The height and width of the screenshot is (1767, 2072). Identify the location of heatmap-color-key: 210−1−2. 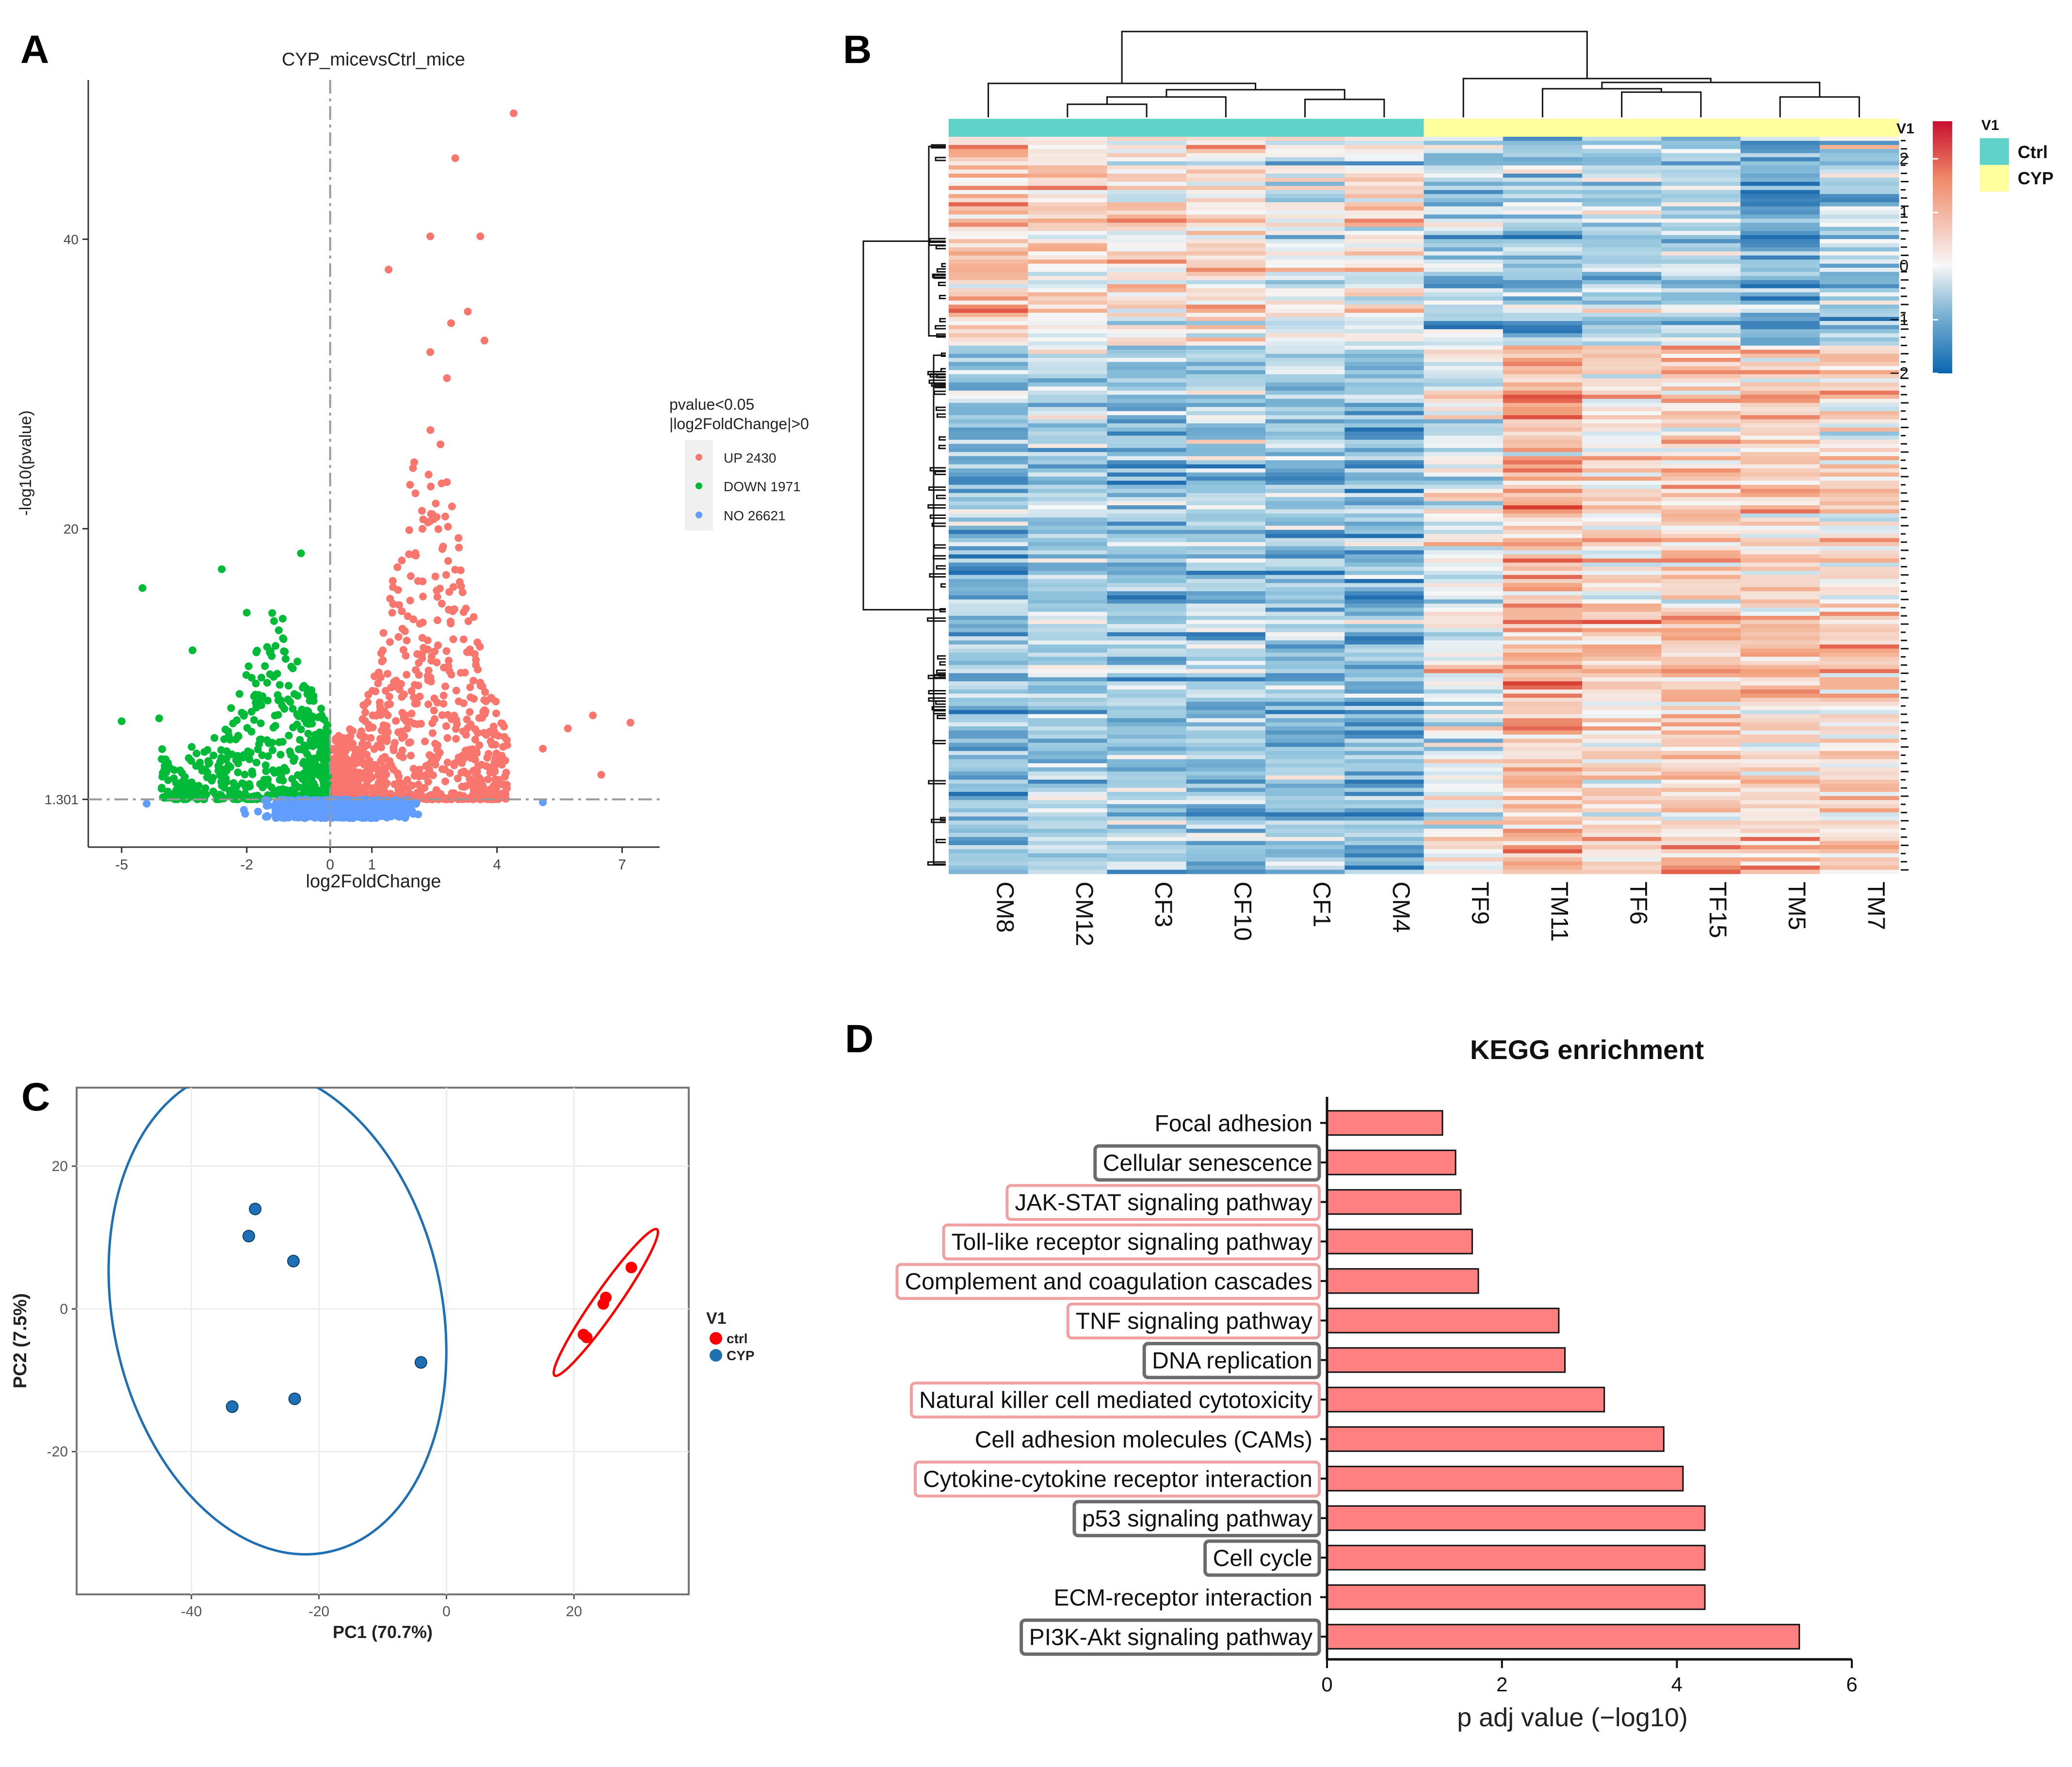
(1921, 252).